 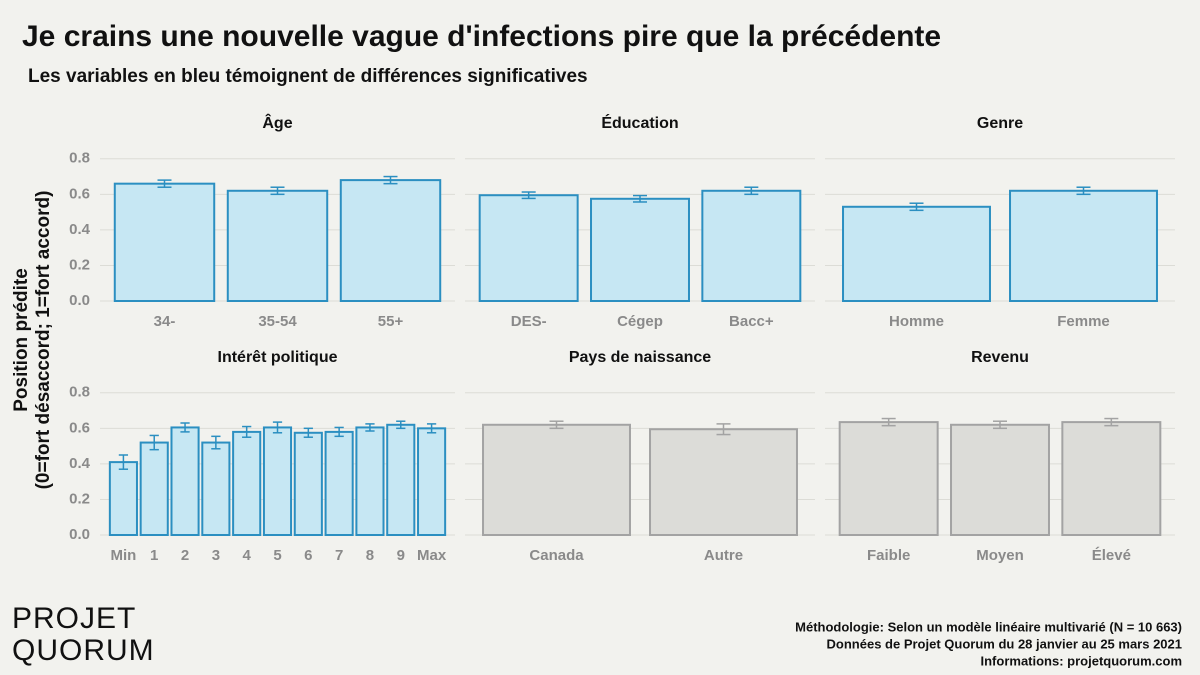 I want to click on x-tick-label: Cégep, so click(x=640, y=321).